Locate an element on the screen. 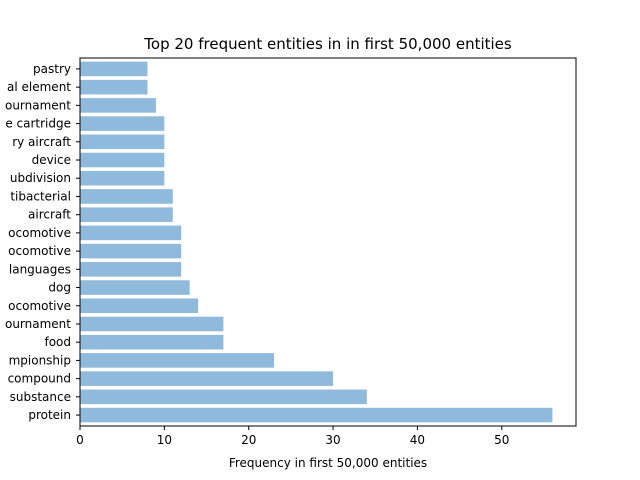  y-tick-label: al element is located at coordinates (39, 87).